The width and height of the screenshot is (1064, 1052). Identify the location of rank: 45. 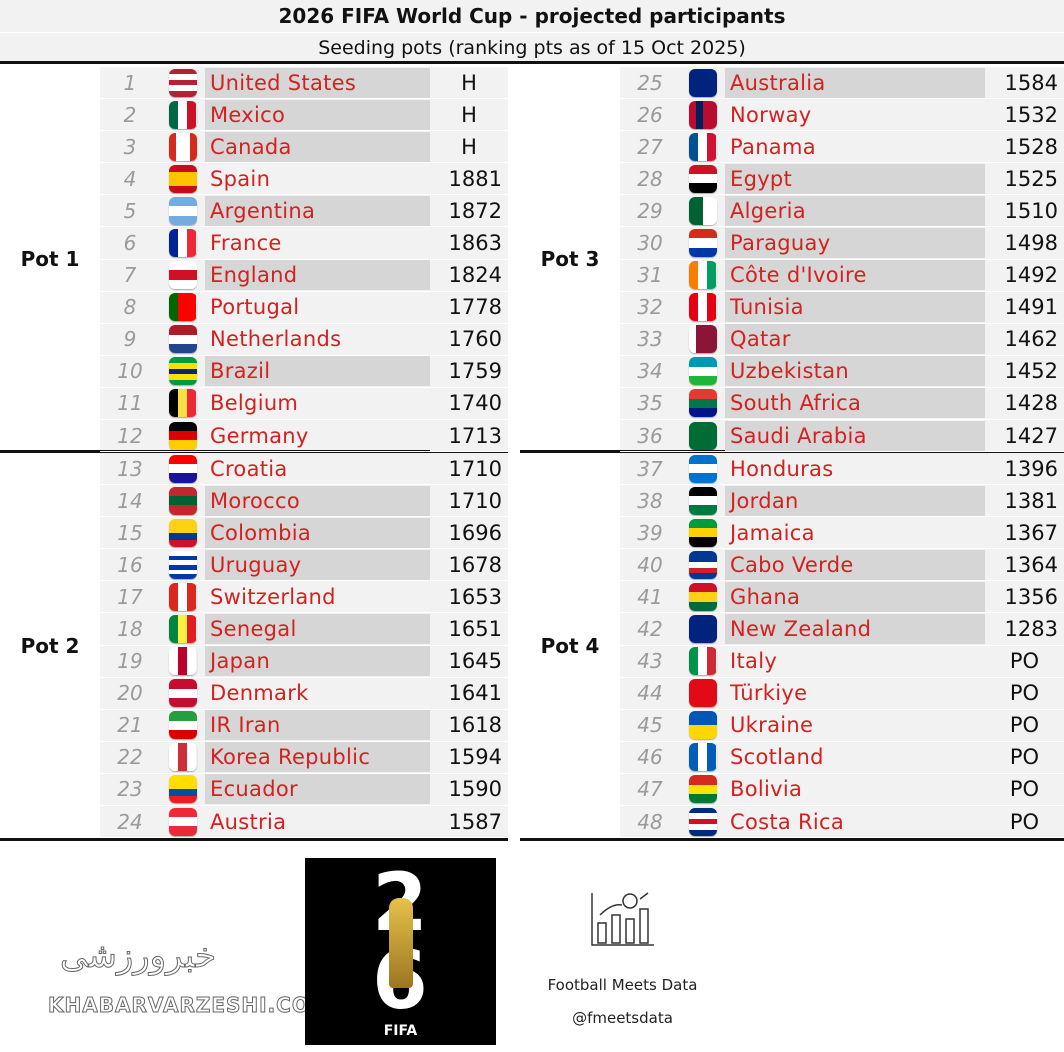
(650, 725).